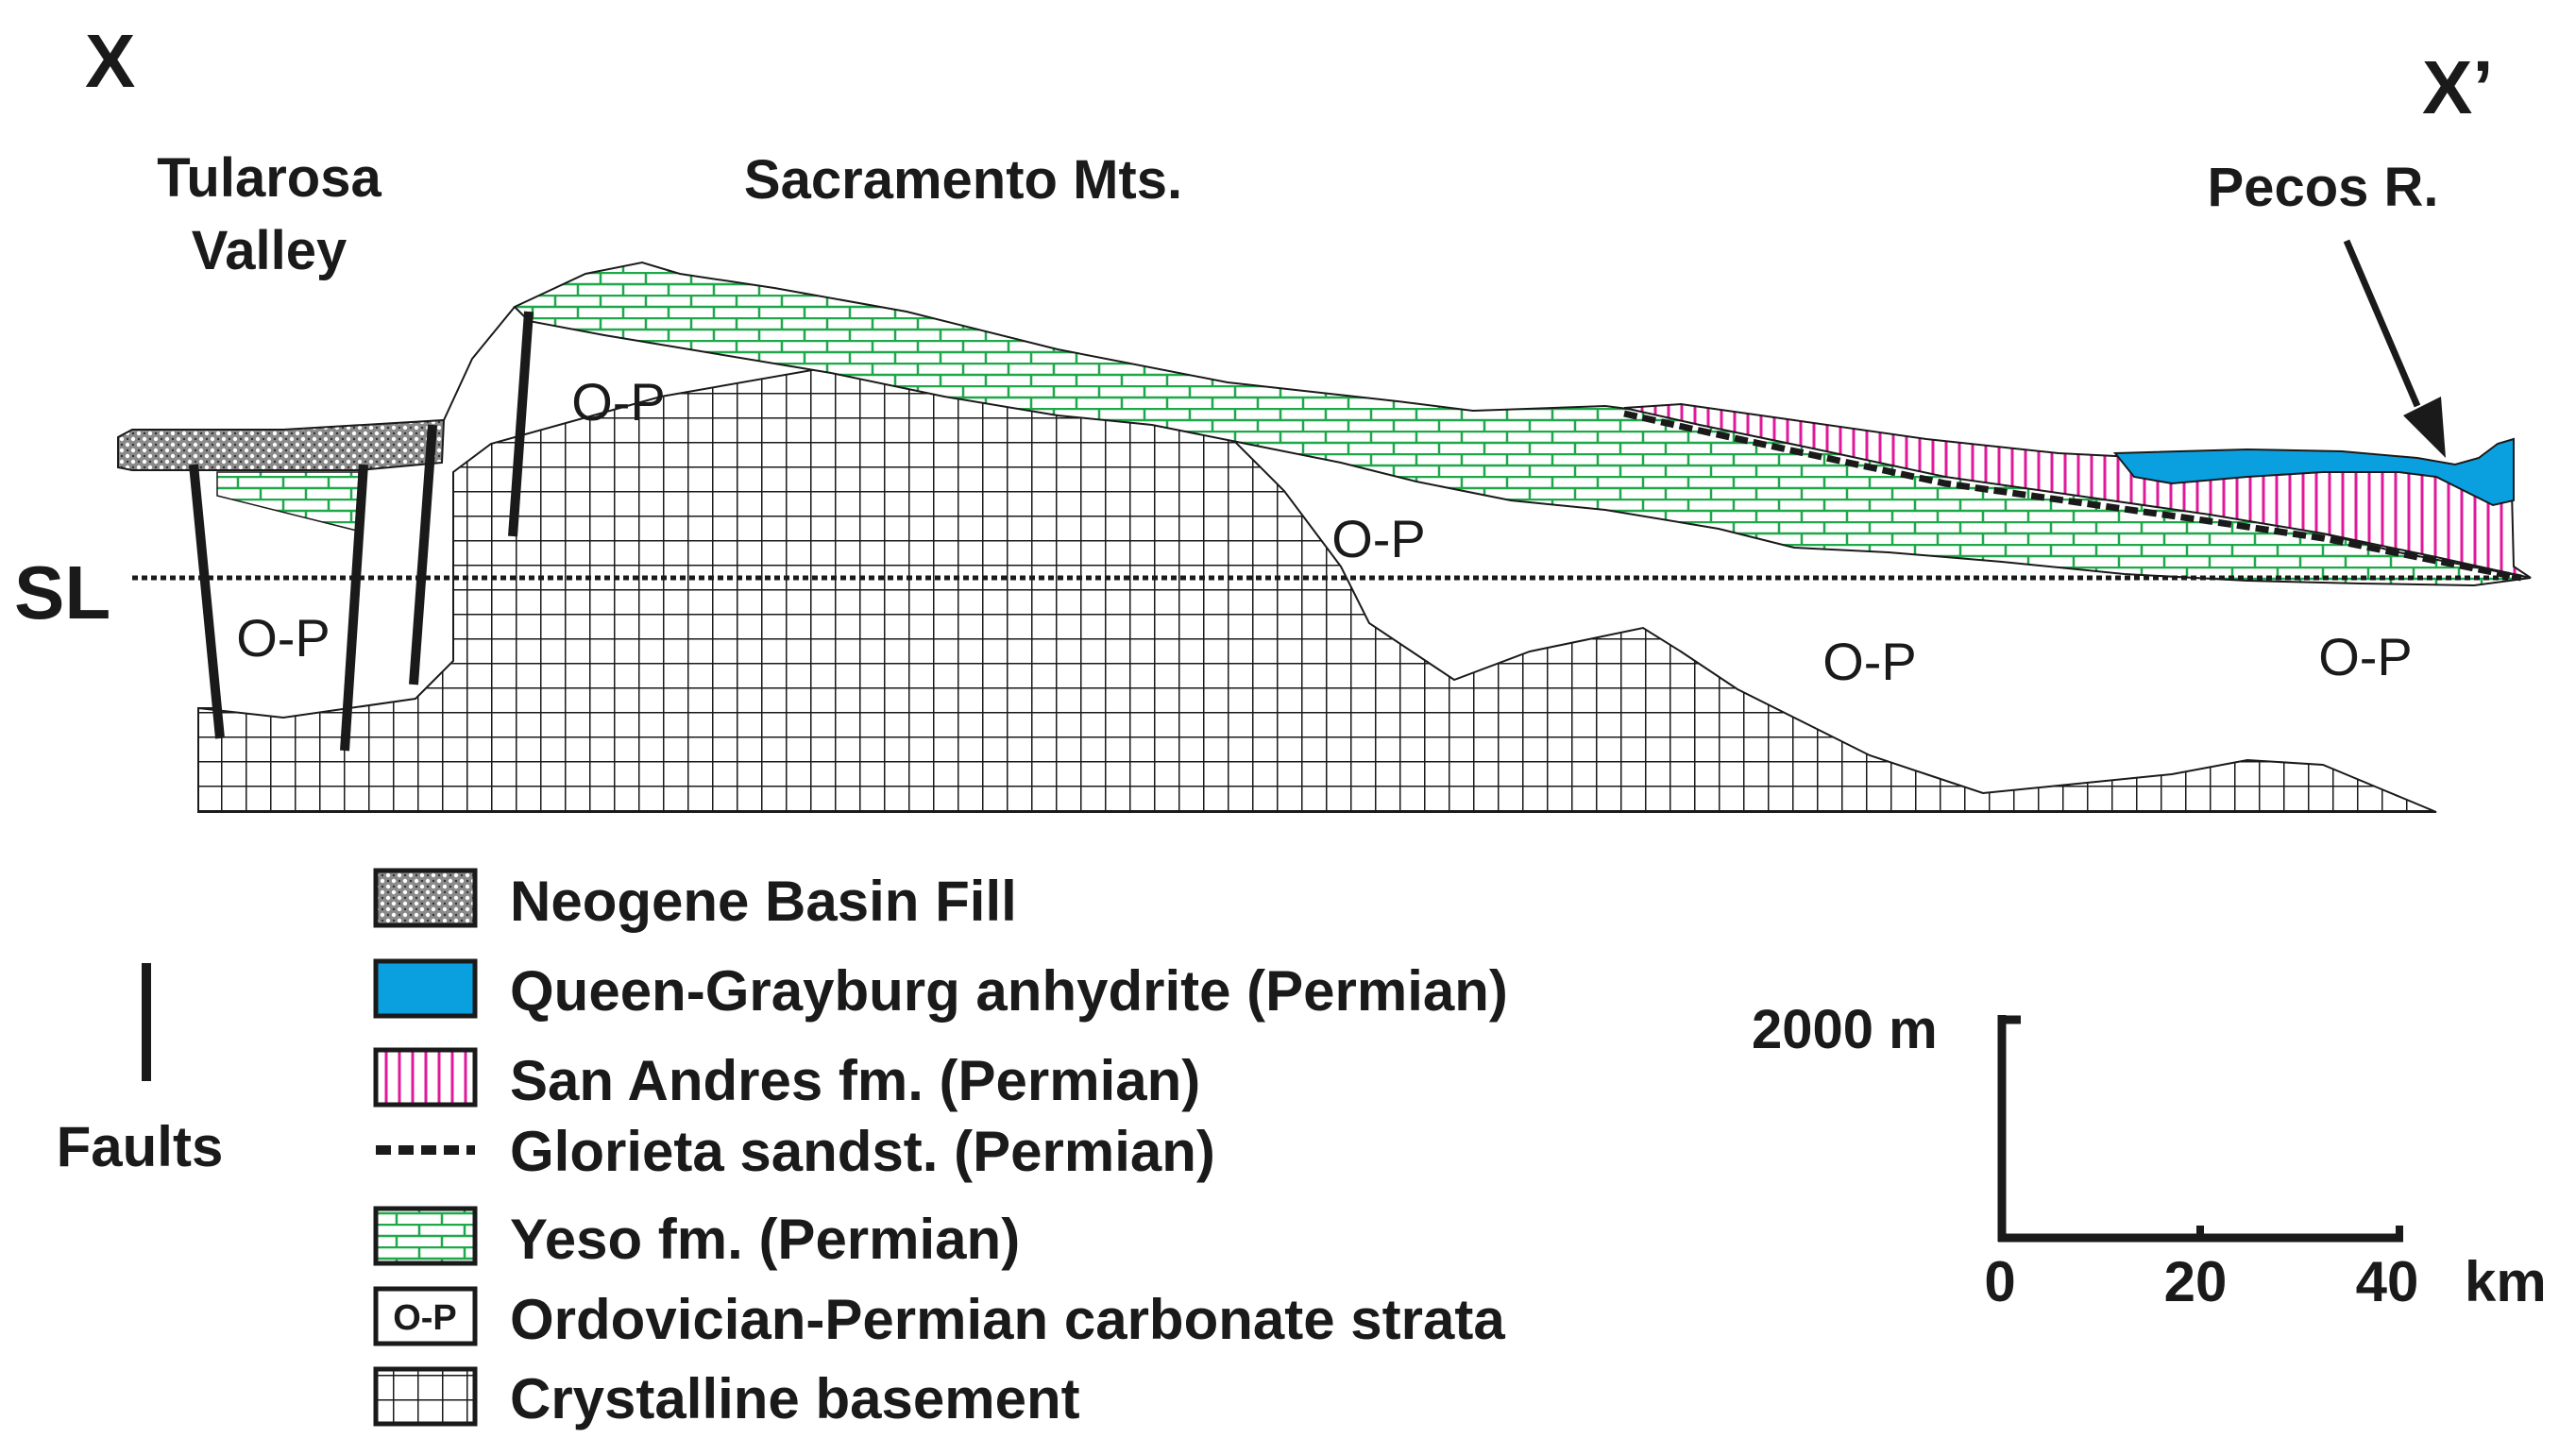 Image resolution: width=2576 pixels, height=1455 pixels. I want to click on op-label-2: O-P, so click(618, 401).